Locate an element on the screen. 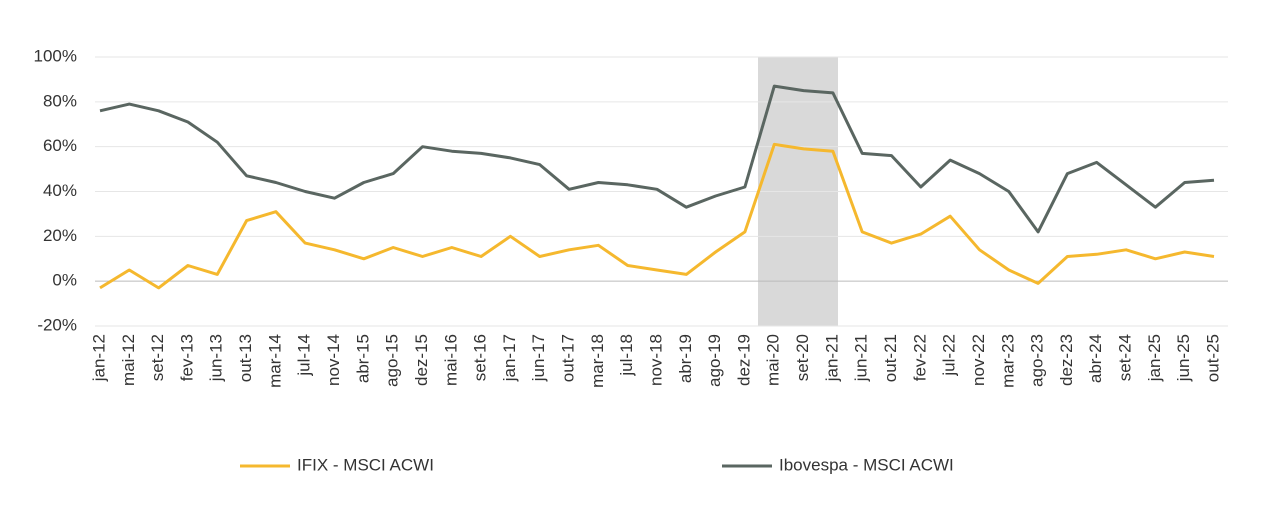 This screenshot has width=1284, height=519. x-tick-label: mai-16 is located at coordinates (450, 360).